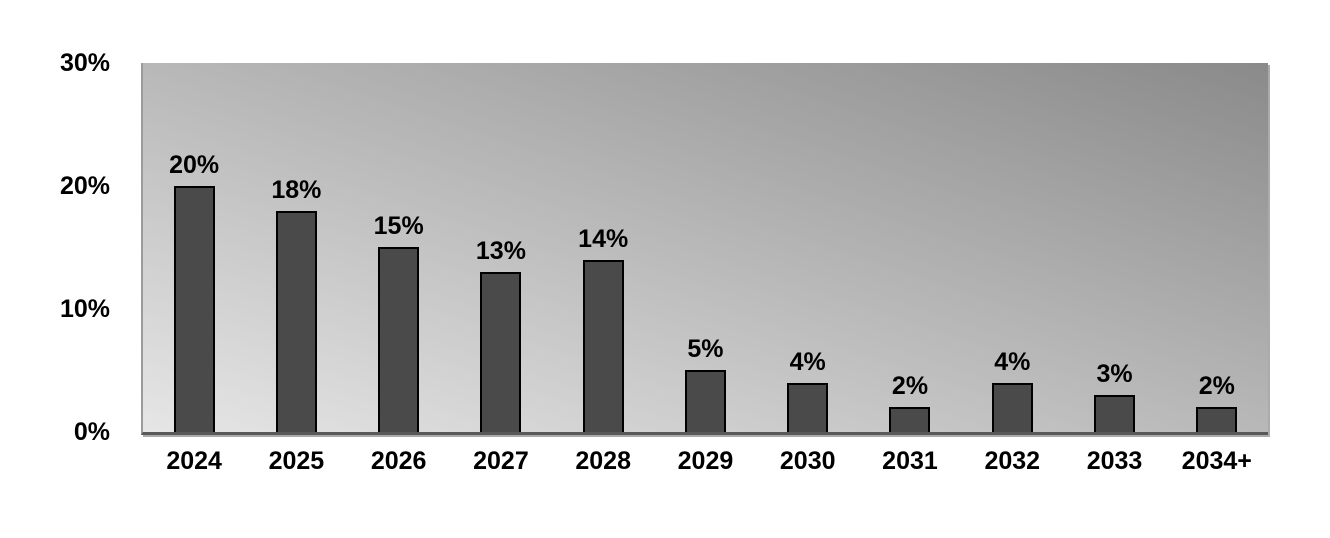  I want to click on x-axis-label: 2024, so click(194, 461).